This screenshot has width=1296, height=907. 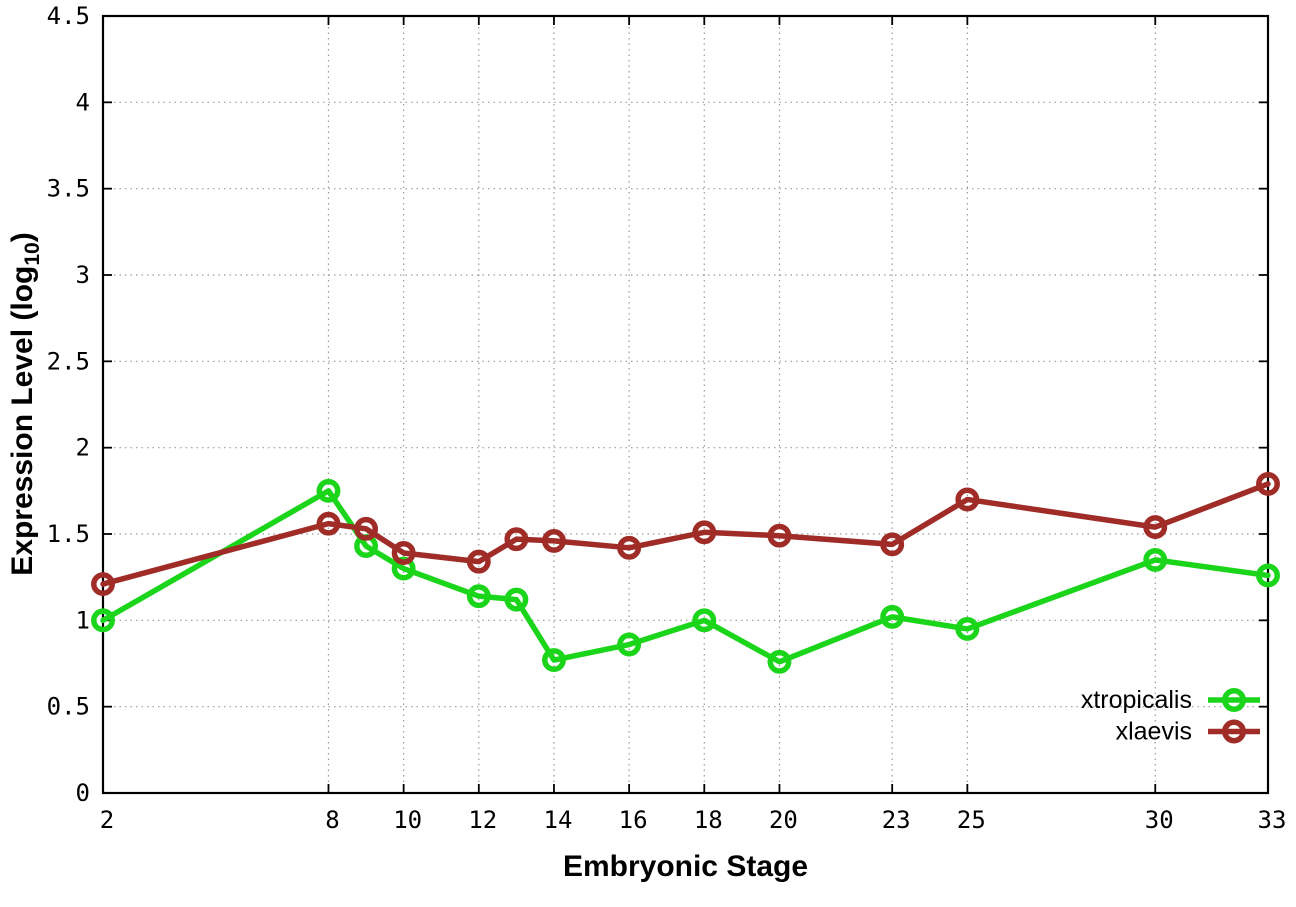 What do you see at coordinates (83, 275) in the screenshot?
I see `y-tick-label-3: 3` at bounding box center [83, 275].